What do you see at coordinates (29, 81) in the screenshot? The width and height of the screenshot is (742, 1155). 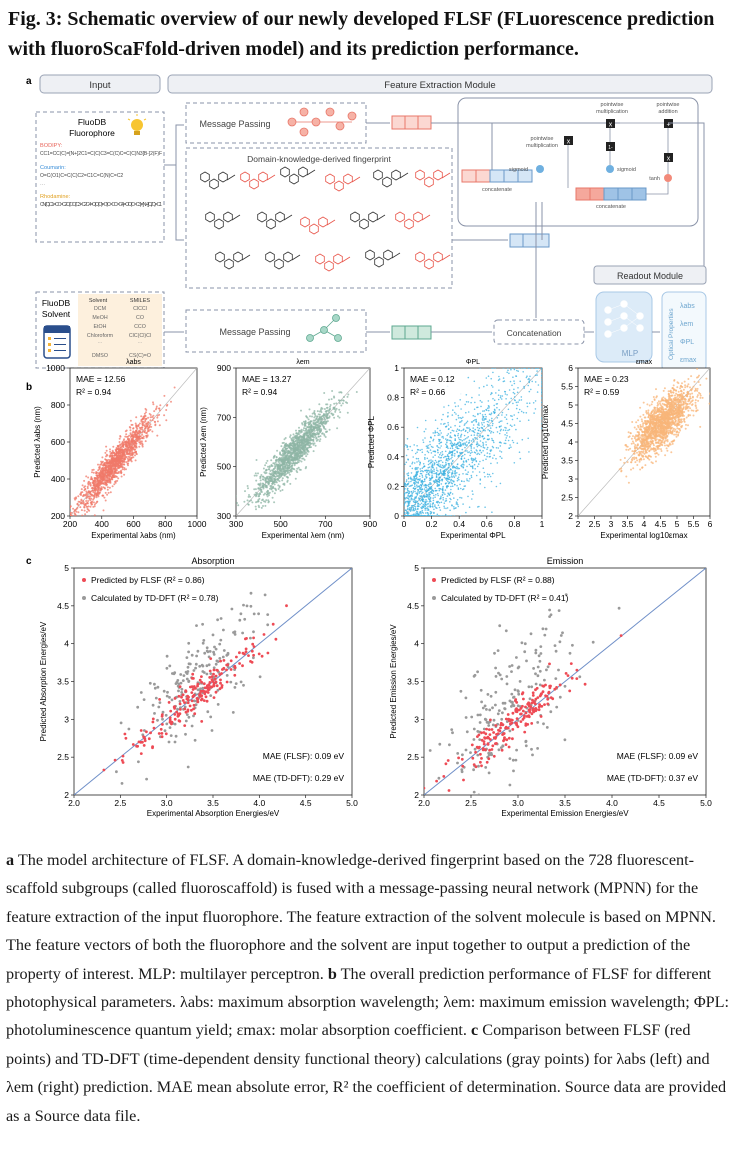 I see `panel-a-label: a` at bounding box center [29, 81].